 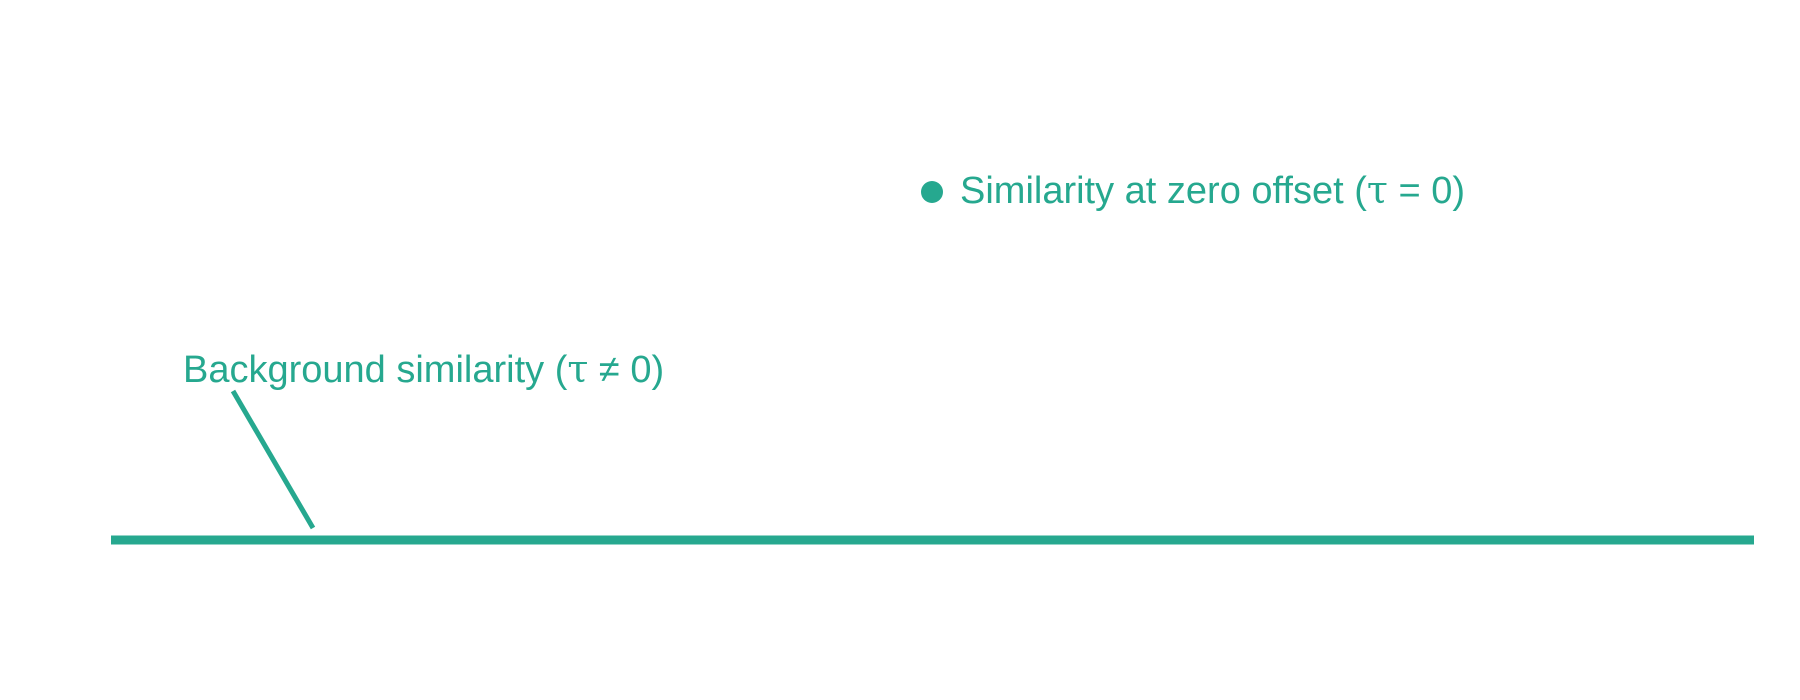 I want to click on peak-label: Similarity at zero offset (τ = 0), so click(x=1212, y=190).